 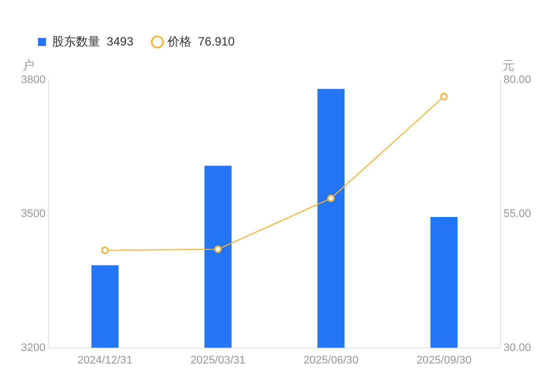 I want to click on y2-tick-label: 80.00, so click(x=517, y=80).